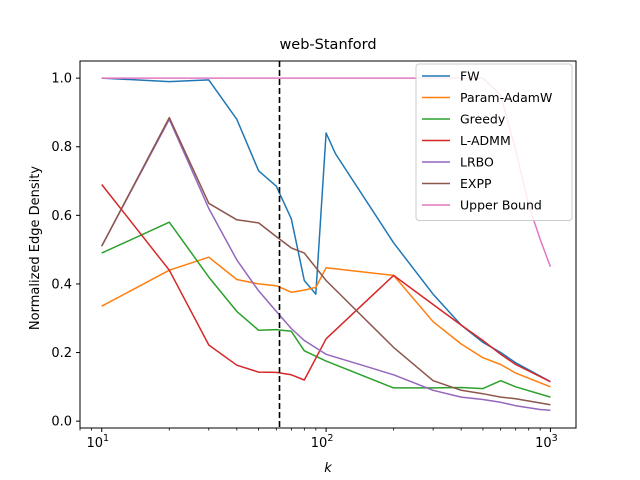 The image size is (640, 480). Describe the element at coordinates (61, 79) in the screenshot. I see `y-tick-label: 1.0` at that location.